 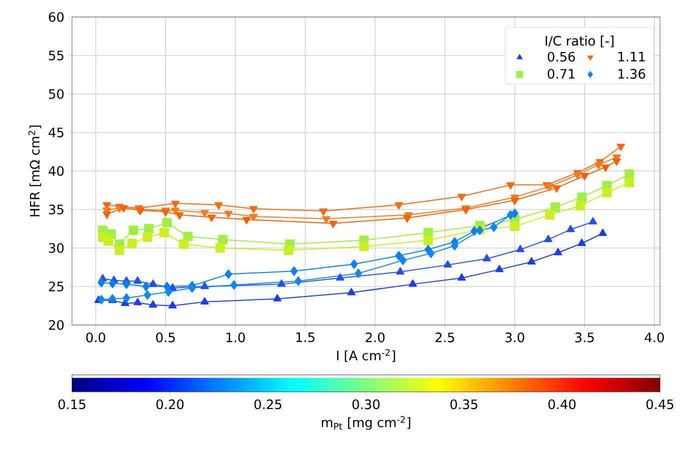 What do you see at coordinates (366, 423) in the screenshot?
I see `color-bar-title: m$_{Pt}$ [mg cm$^{-2}$]` at bounding box center [366, 423].